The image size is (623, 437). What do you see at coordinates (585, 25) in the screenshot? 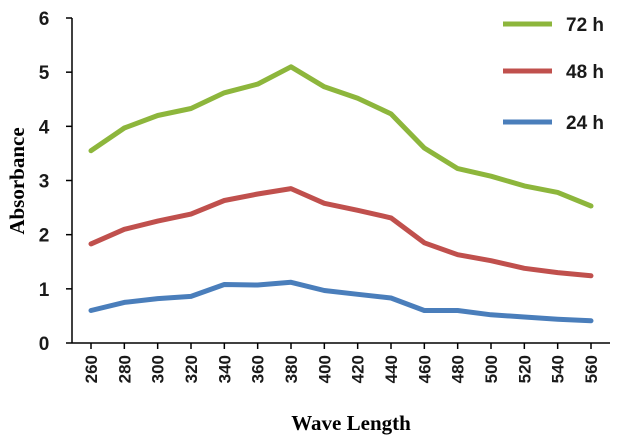
I see `legend-label: 72 h` at bounding box center [585, 25].